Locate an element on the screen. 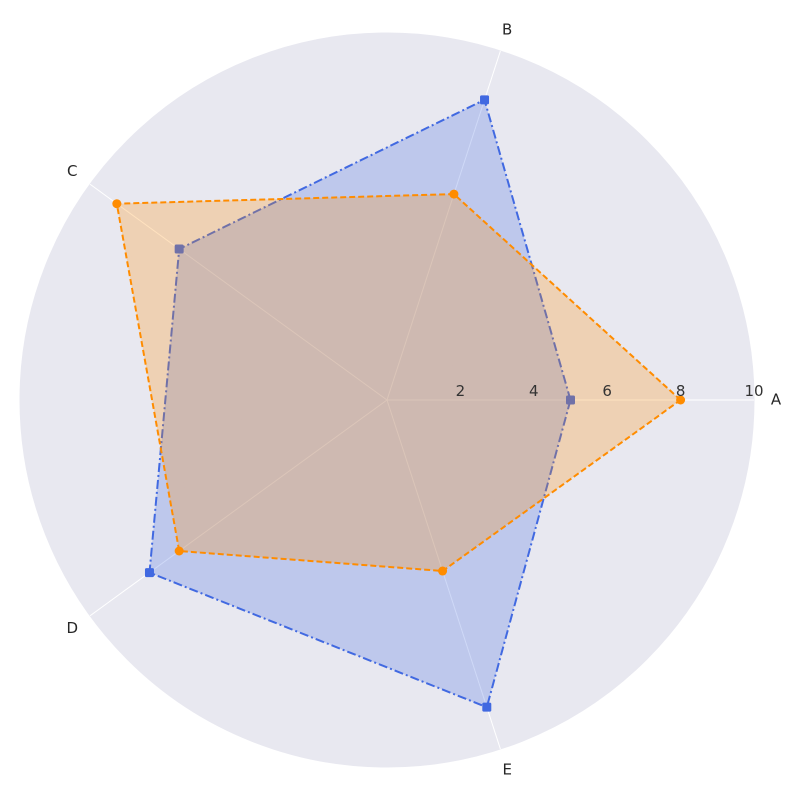 This screenshot has height=800, width=800. radial-tick-label: 6 is located at coordinates (607, 391).